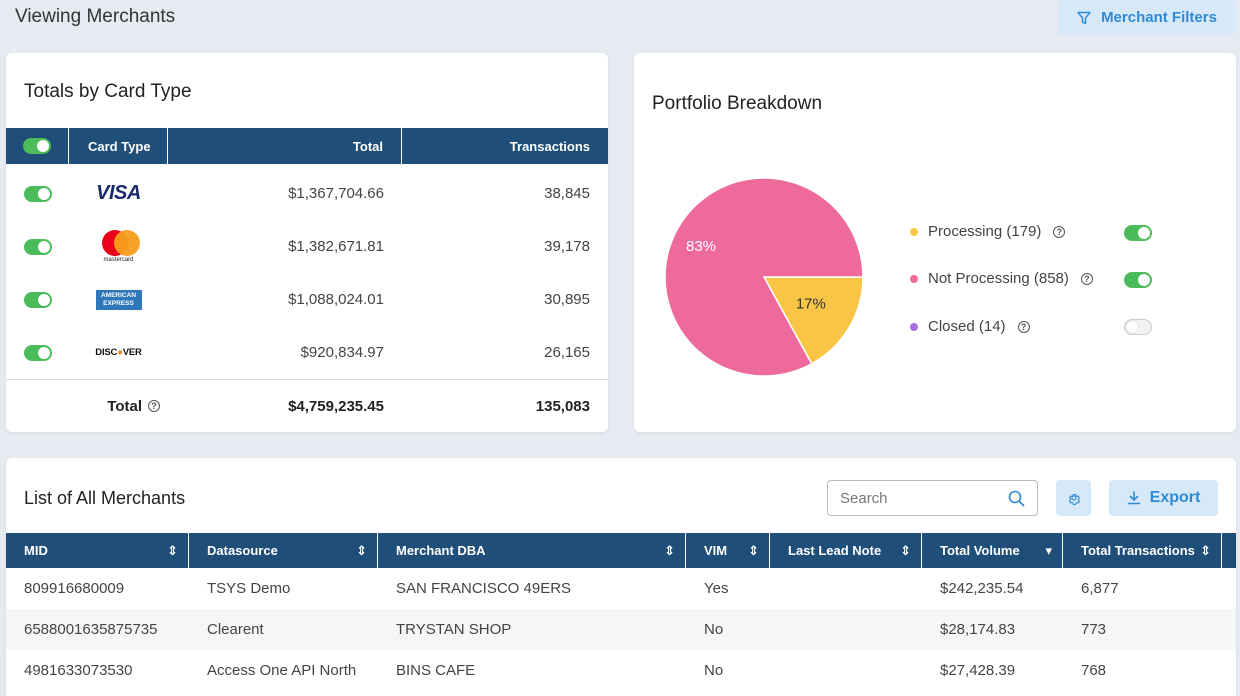 This screenshot has height=696, width=1240. What do you see at coordinates (1138, 233) in the screenshot?
I see `processing-toggle-switch` at bounding box center [1138, 233].